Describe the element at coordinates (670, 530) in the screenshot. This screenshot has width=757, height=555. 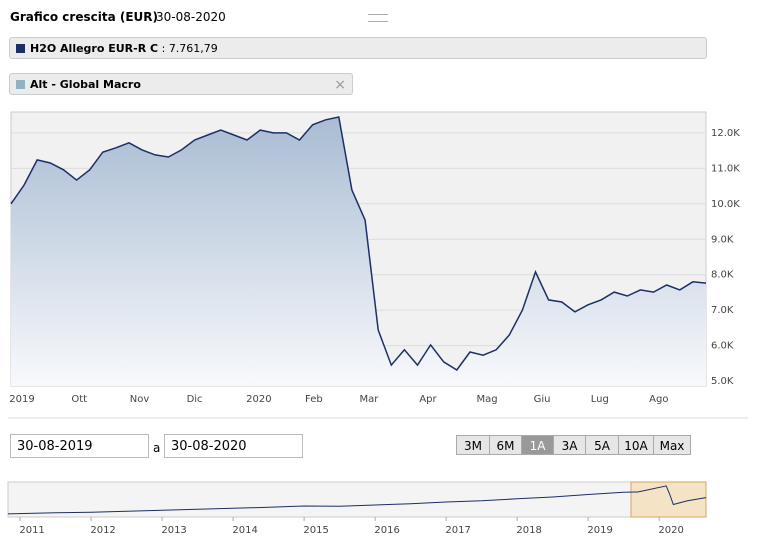
I see `navigator-tick-label: 2020` at that location.